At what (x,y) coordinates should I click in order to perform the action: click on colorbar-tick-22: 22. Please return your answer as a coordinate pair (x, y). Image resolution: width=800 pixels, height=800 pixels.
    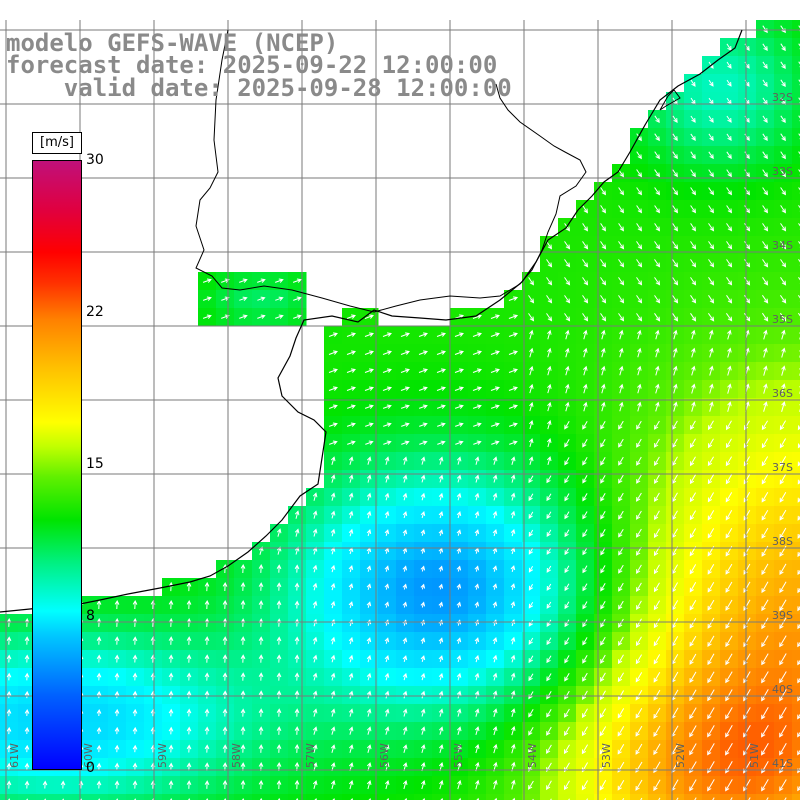
    Looking at the image, I should click on (95, 312).